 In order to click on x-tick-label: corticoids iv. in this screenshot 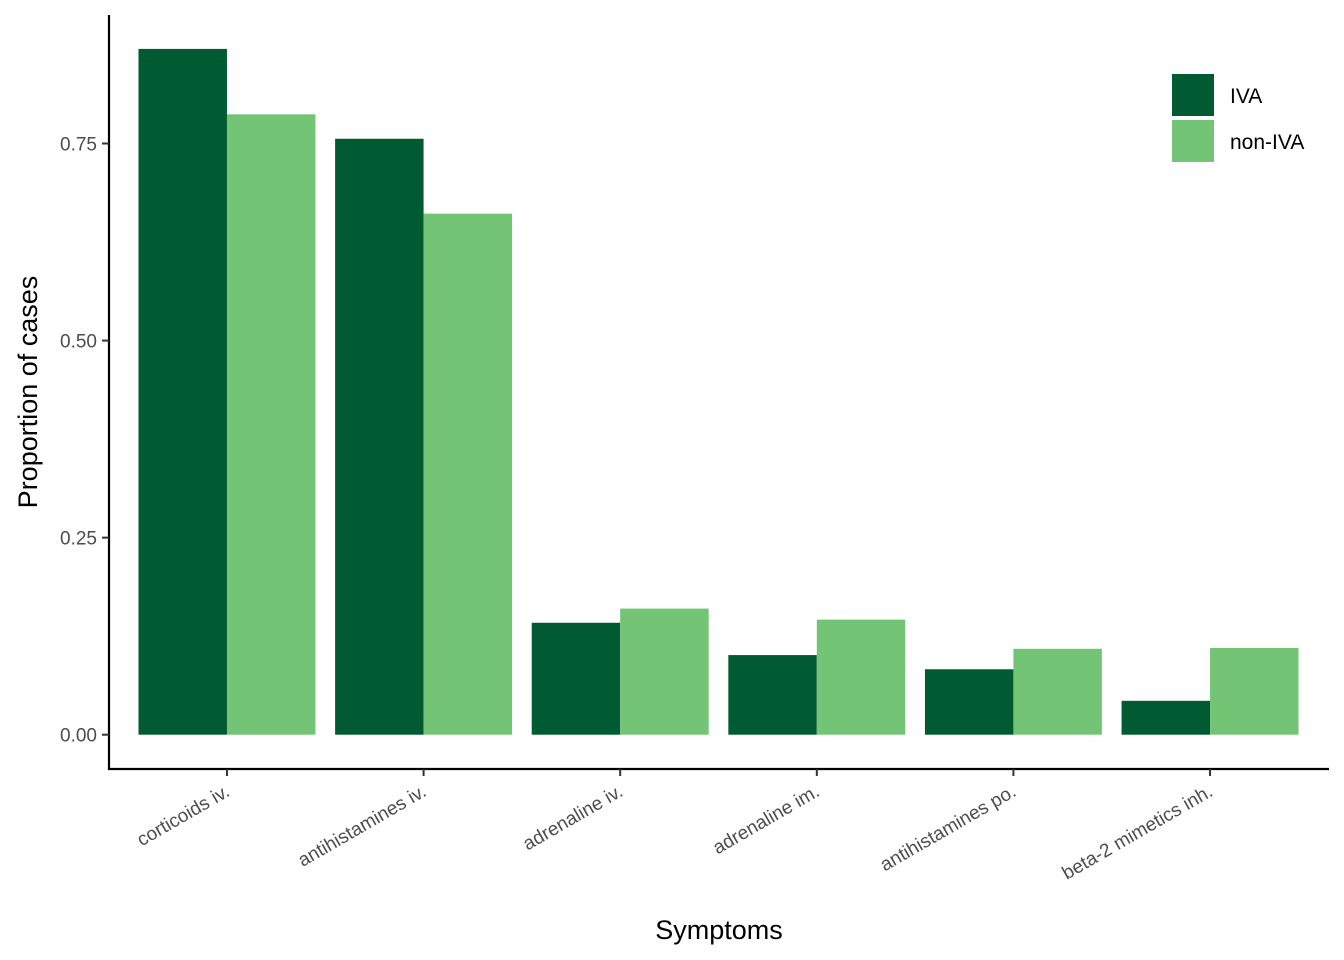, I will do `click(184, 816)`.